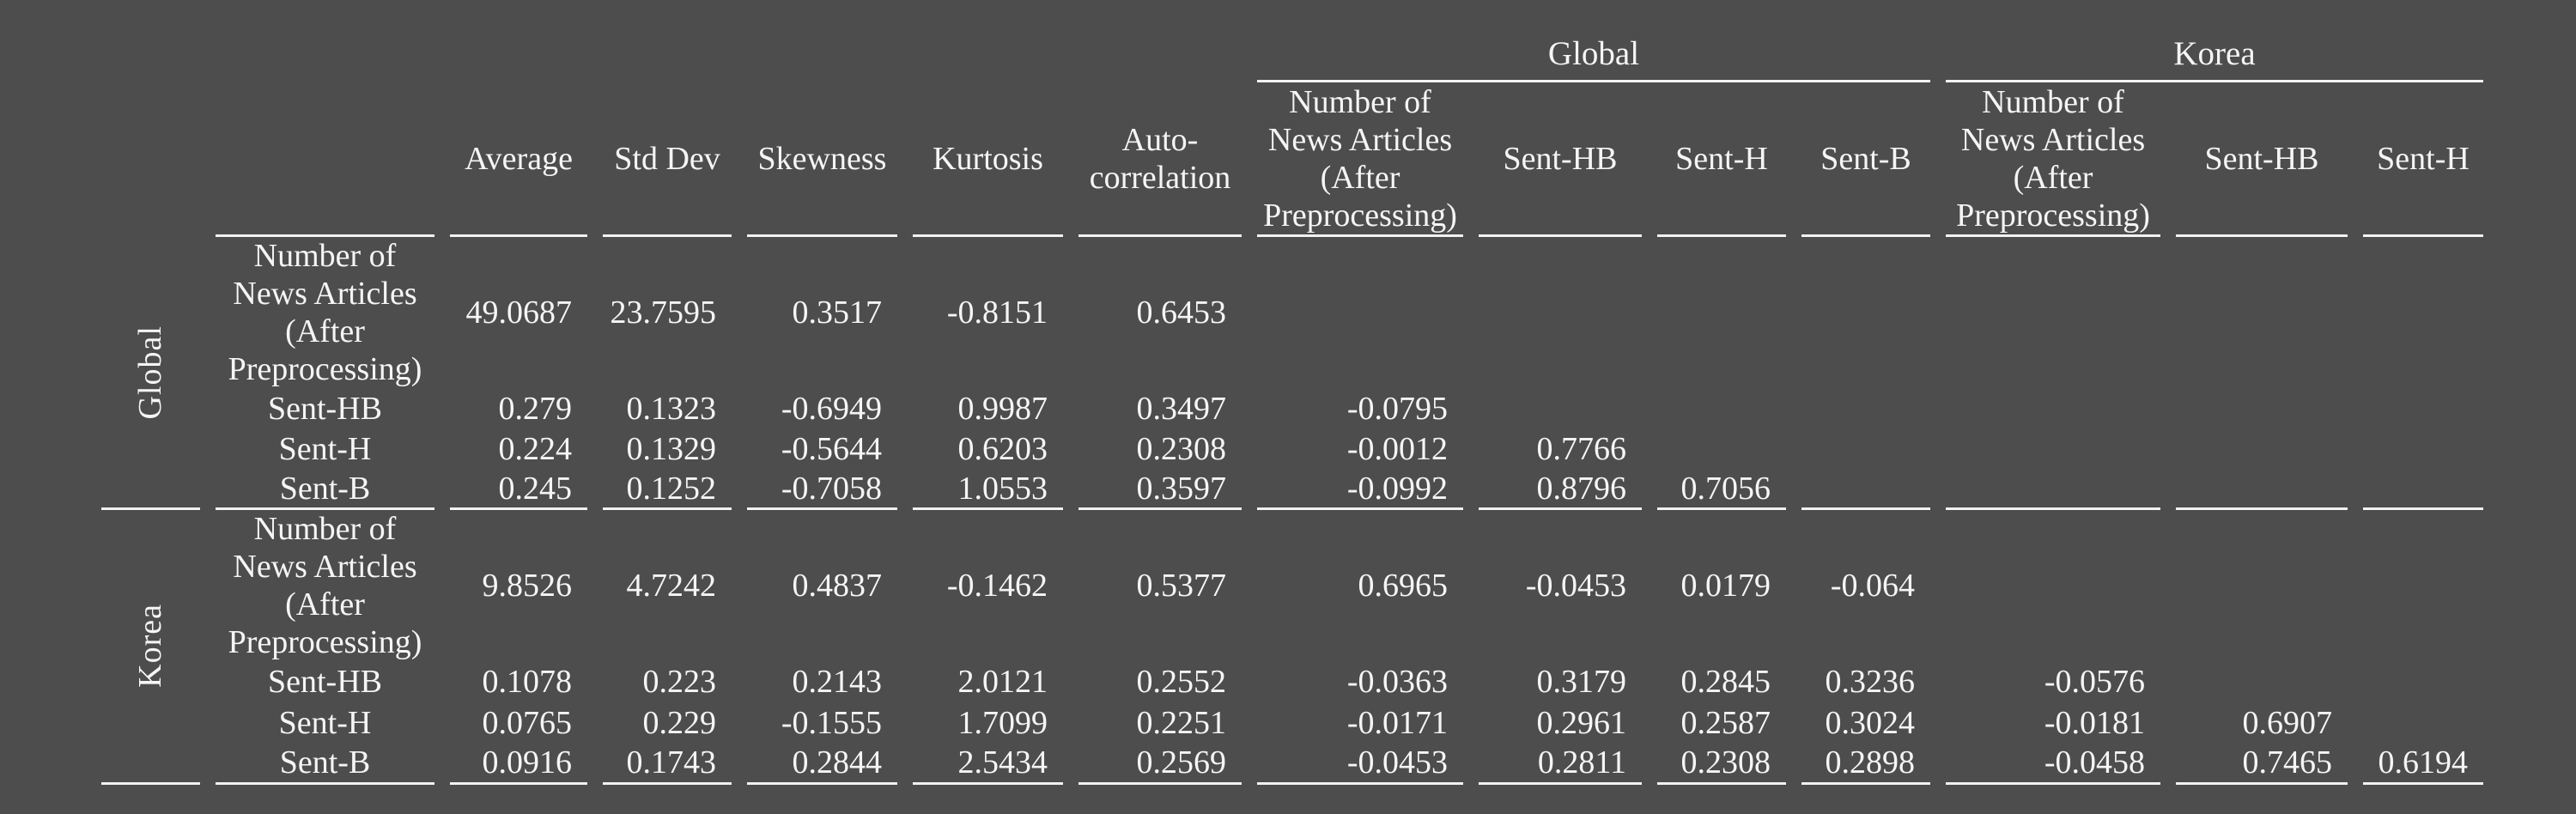  What do you see at coordinates (527, 585) in the screenshot?
I see `table-cell: 9.8526` at bounding box center [527, 585].